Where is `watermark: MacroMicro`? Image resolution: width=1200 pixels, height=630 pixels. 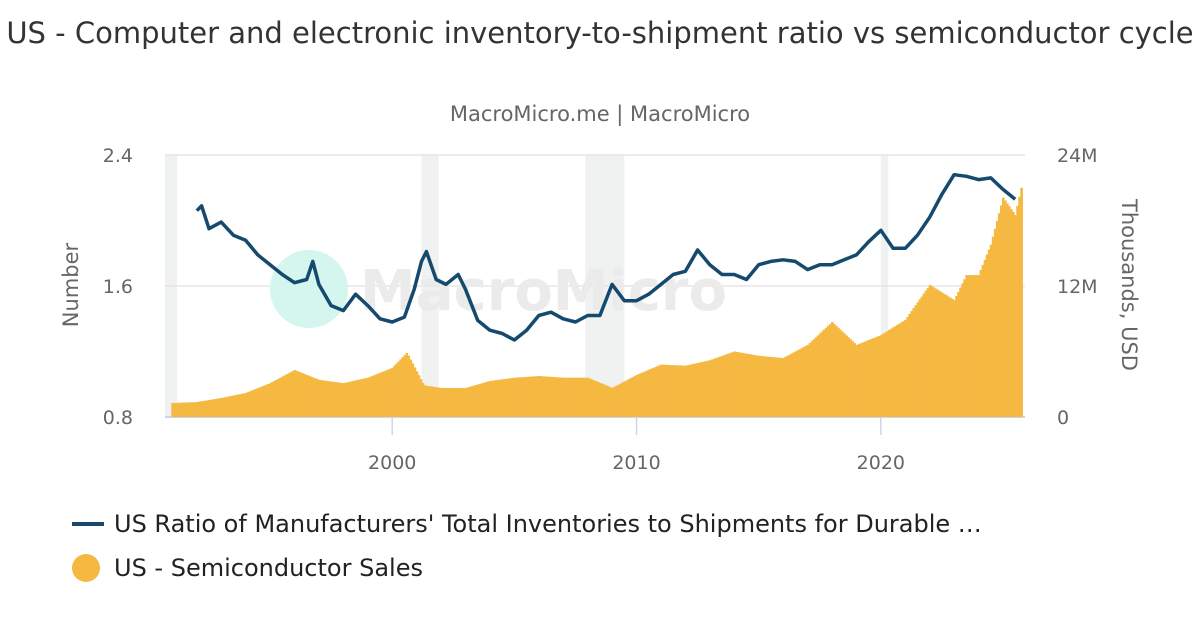
watermark: MacroMicro is located at coordinates (498, 289).